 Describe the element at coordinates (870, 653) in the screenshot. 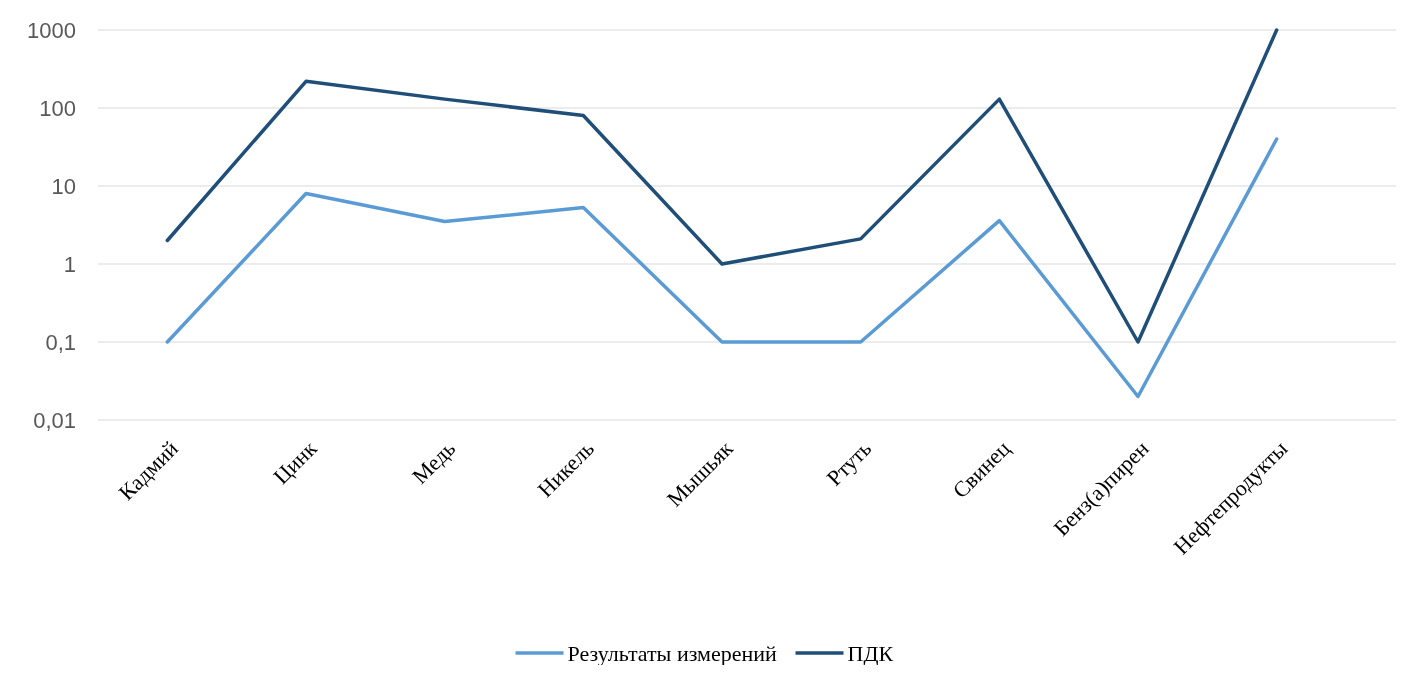

I see `legend-label: ПДК` at that location.